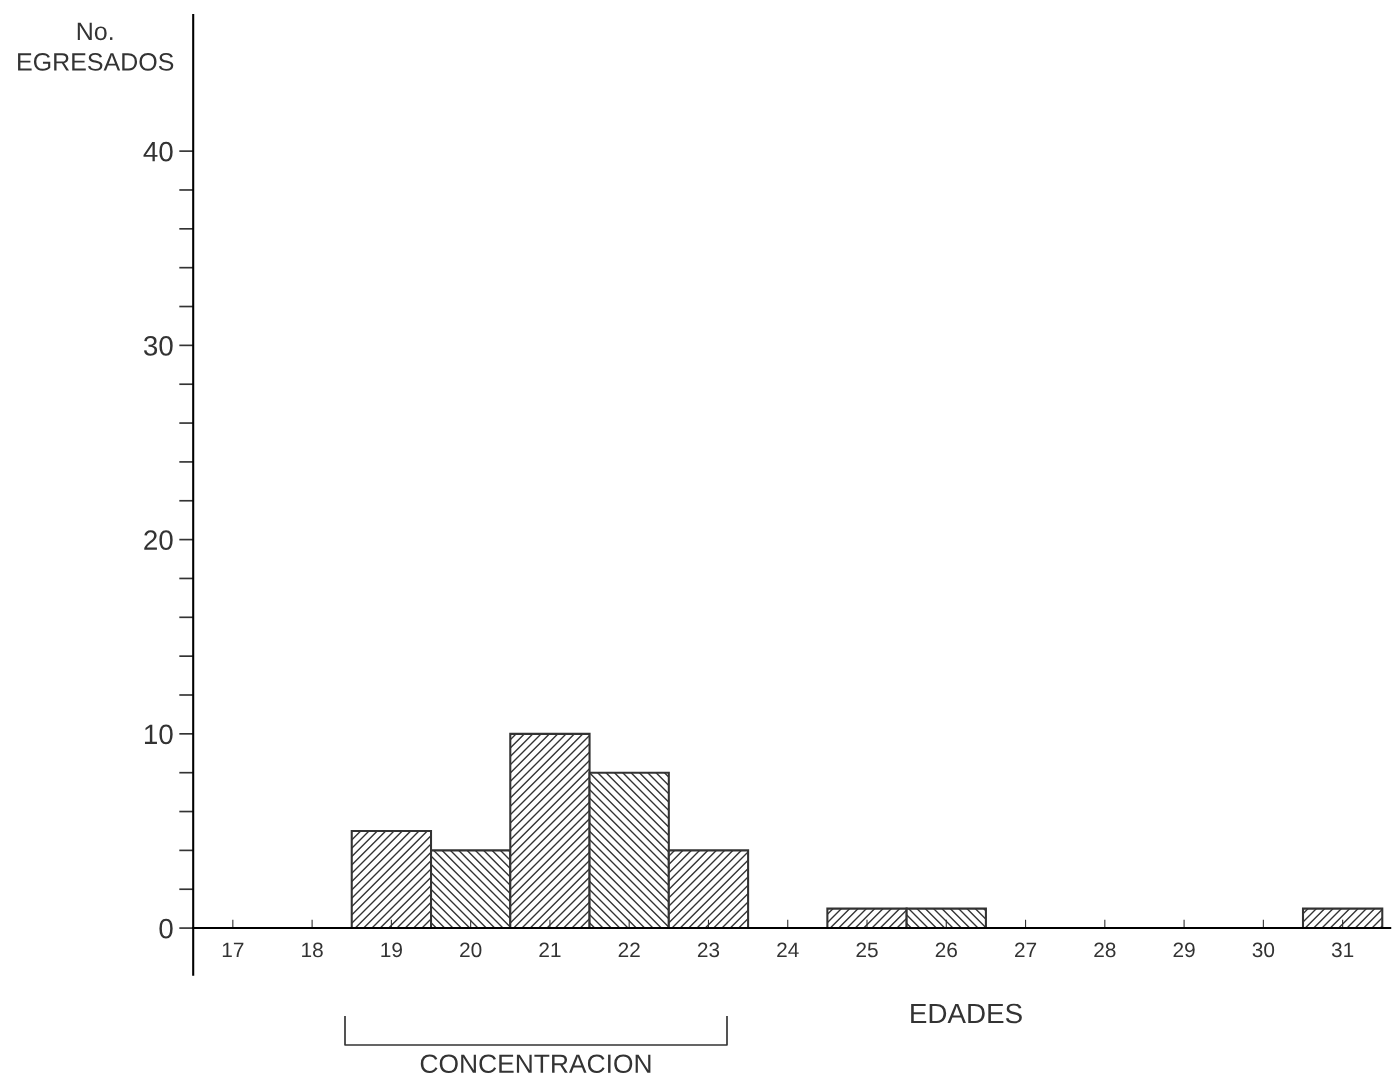  What do you see at coordinates (629, 950) in the screenshot?
I see `x-tick-label: 22` at bounding box center [629, 950].